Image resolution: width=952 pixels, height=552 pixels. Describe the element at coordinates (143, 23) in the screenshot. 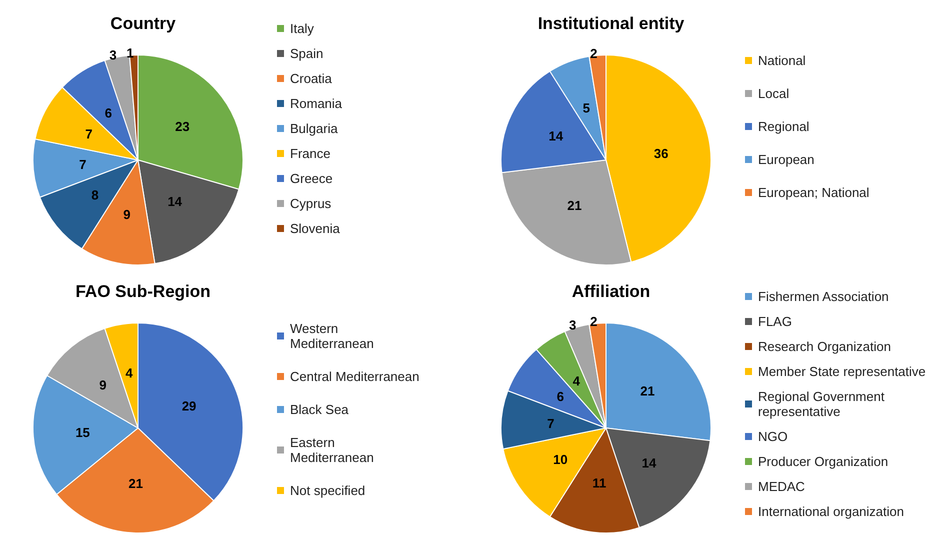

I see `chart-title: Country` at that location.